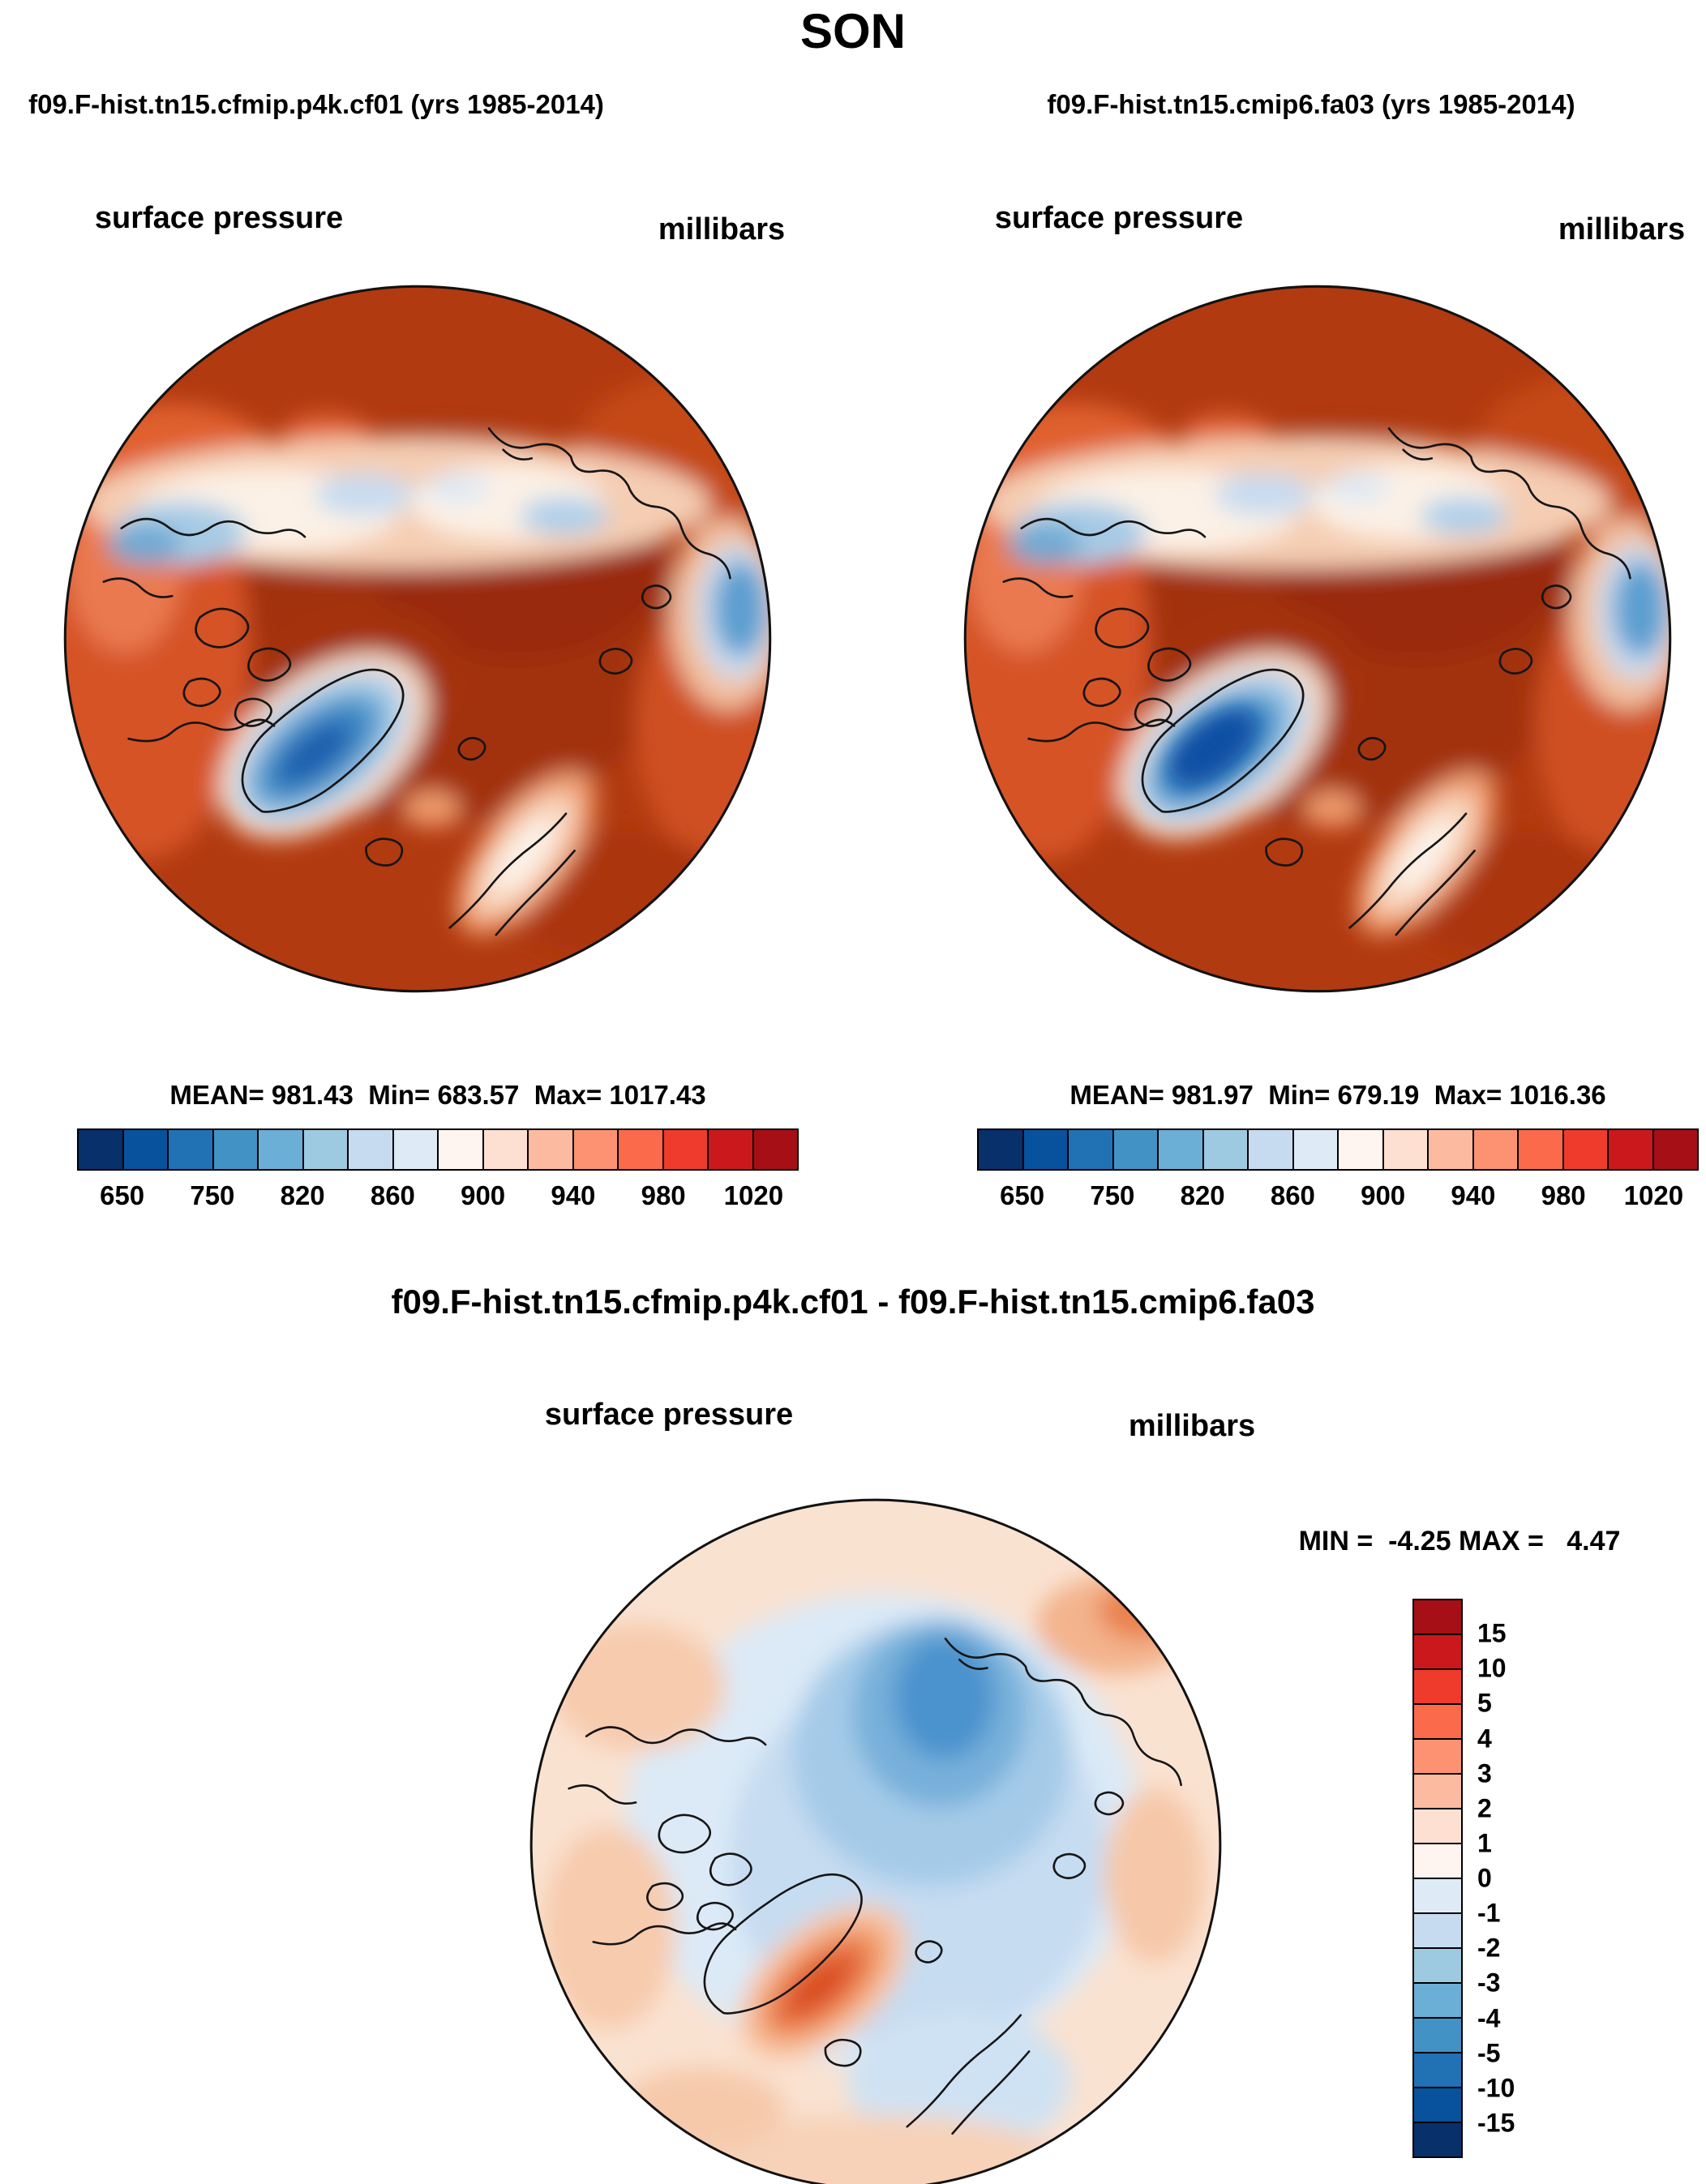  What do you see at coordinates (1484, 1703) in the screenshot?
I see `colorbar-tick-label: 5` at bounding box center [1484, 1703].